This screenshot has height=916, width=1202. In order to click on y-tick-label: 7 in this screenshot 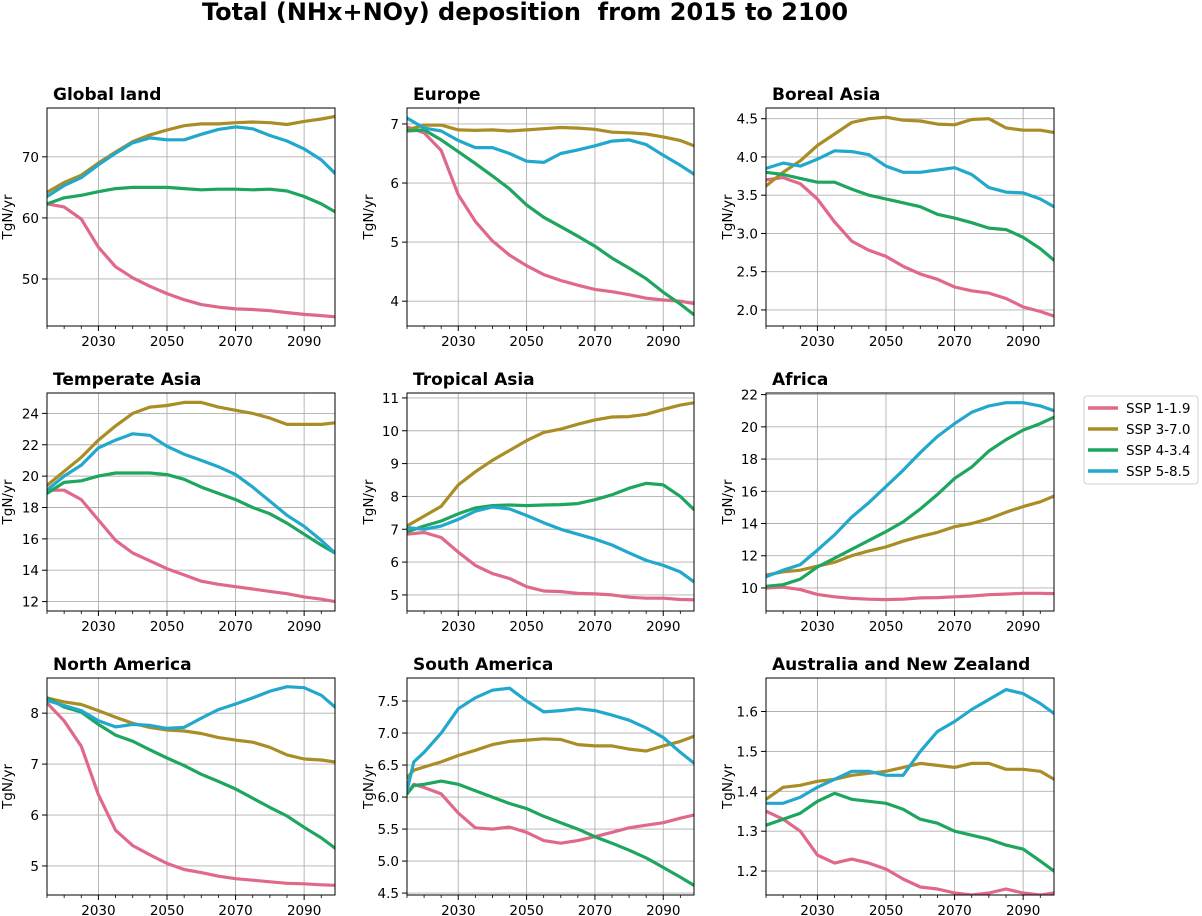, I will do `click(394, 530)`.